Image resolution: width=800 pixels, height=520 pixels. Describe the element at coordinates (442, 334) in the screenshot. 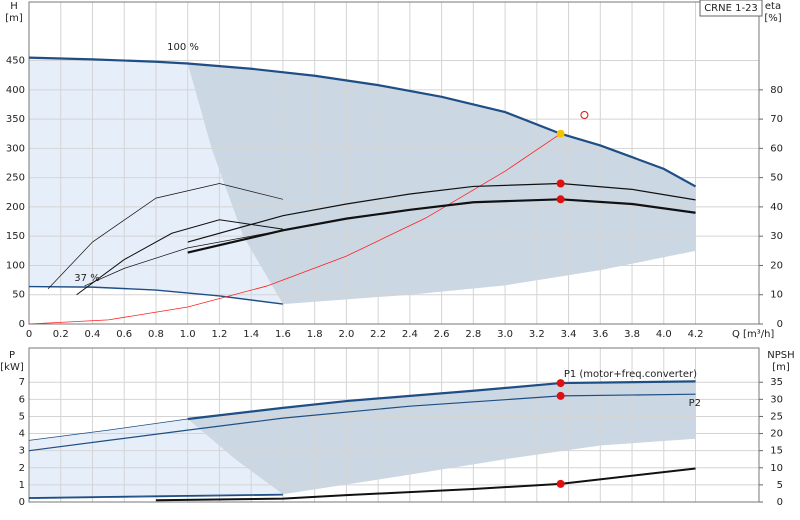

I see `x-tick-label: 2.6` at that location.